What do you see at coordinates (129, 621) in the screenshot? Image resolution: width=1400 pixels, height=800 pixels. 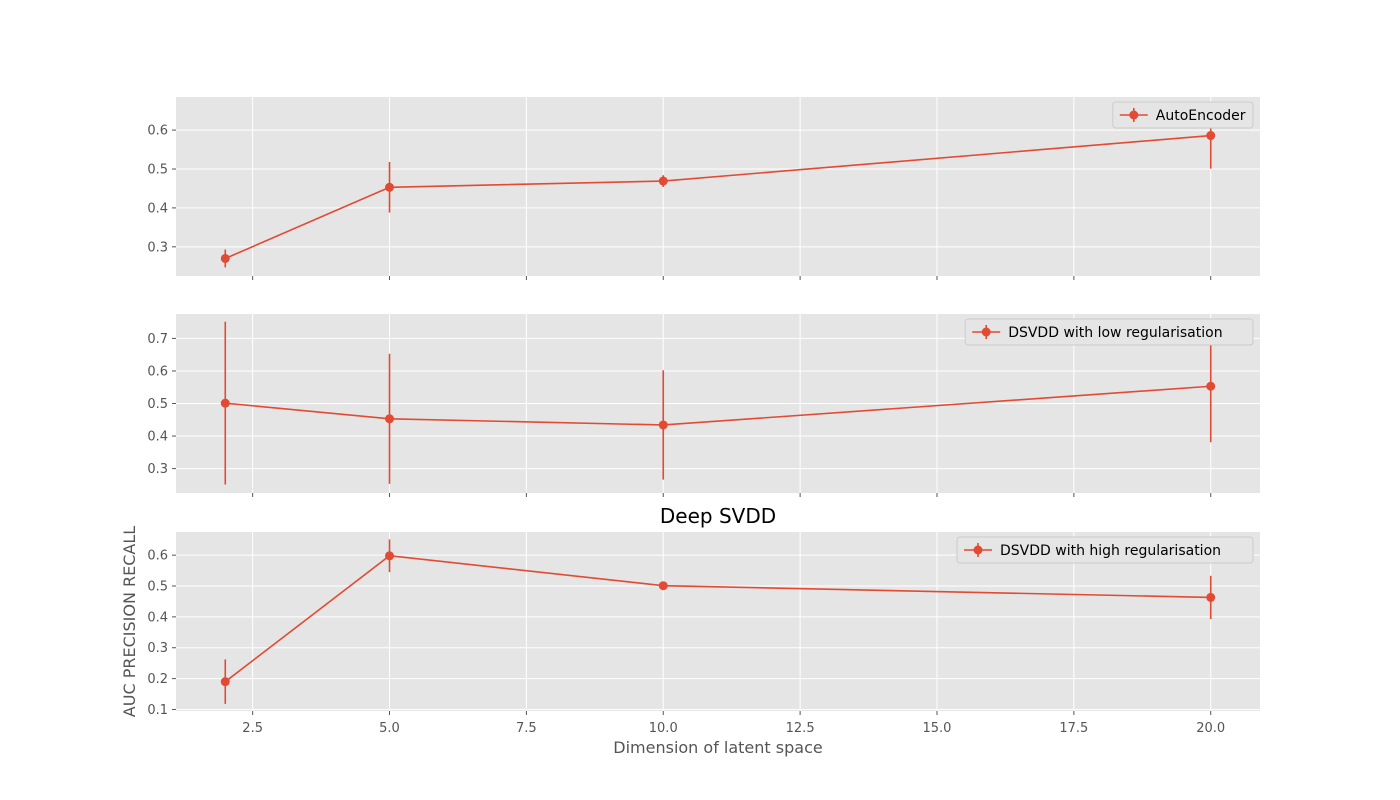 I see `y-axis-label: AUC PRECISION RECALL` at bounding box center [129, 621].